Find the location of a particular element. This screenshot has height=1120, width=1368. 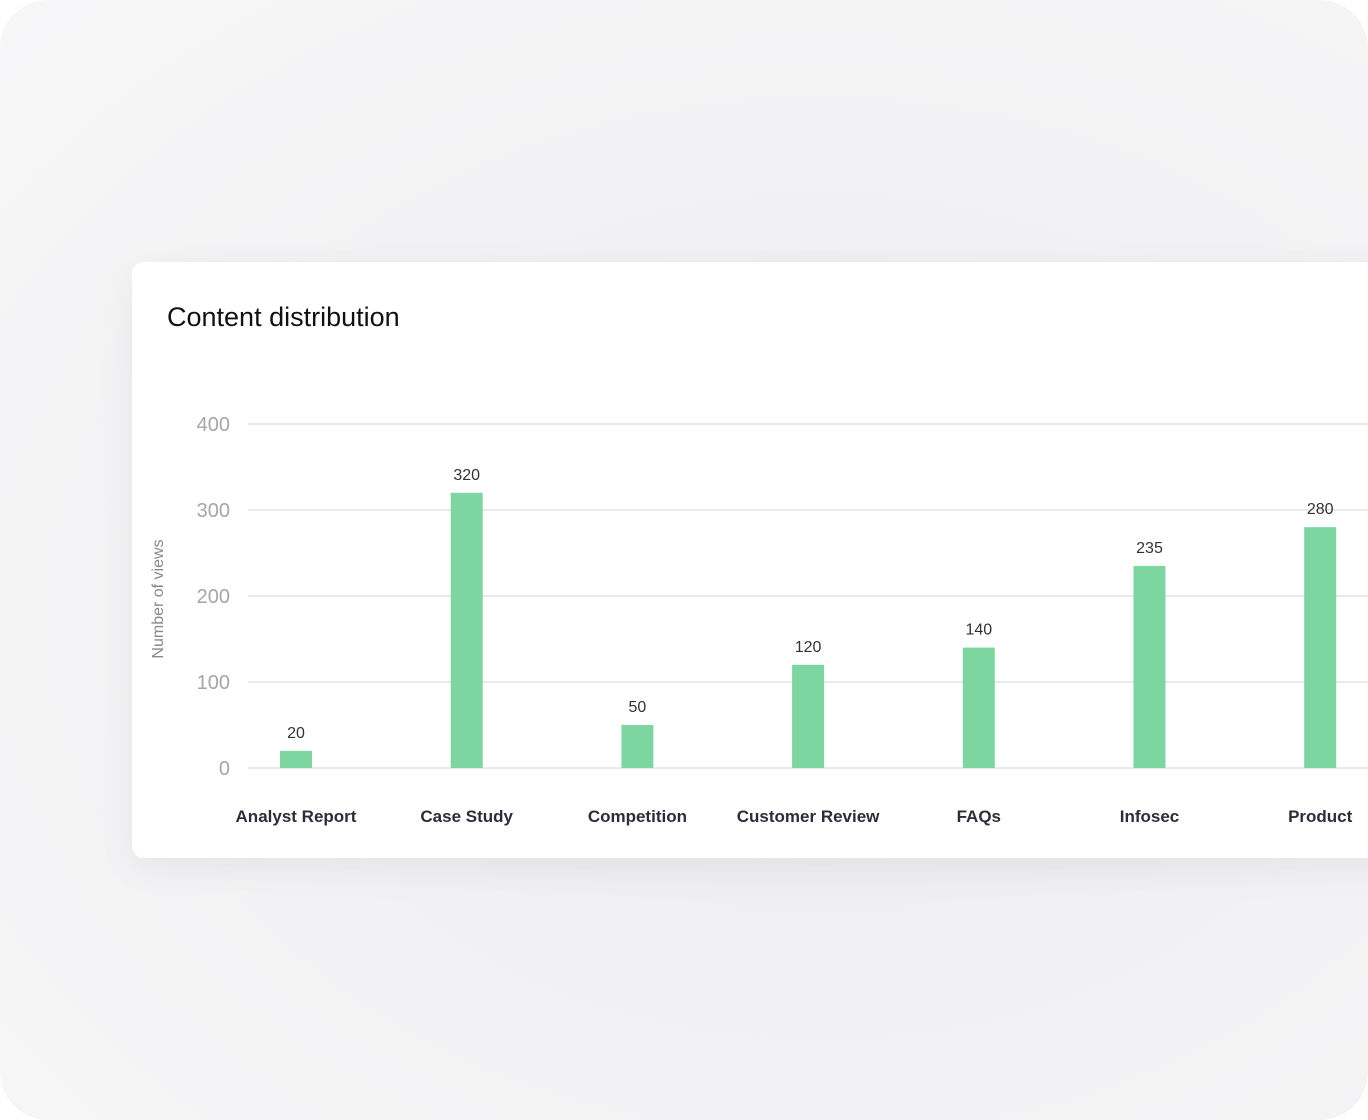

x-tick-label: Analyst Report is located at coordinates (296, 816).